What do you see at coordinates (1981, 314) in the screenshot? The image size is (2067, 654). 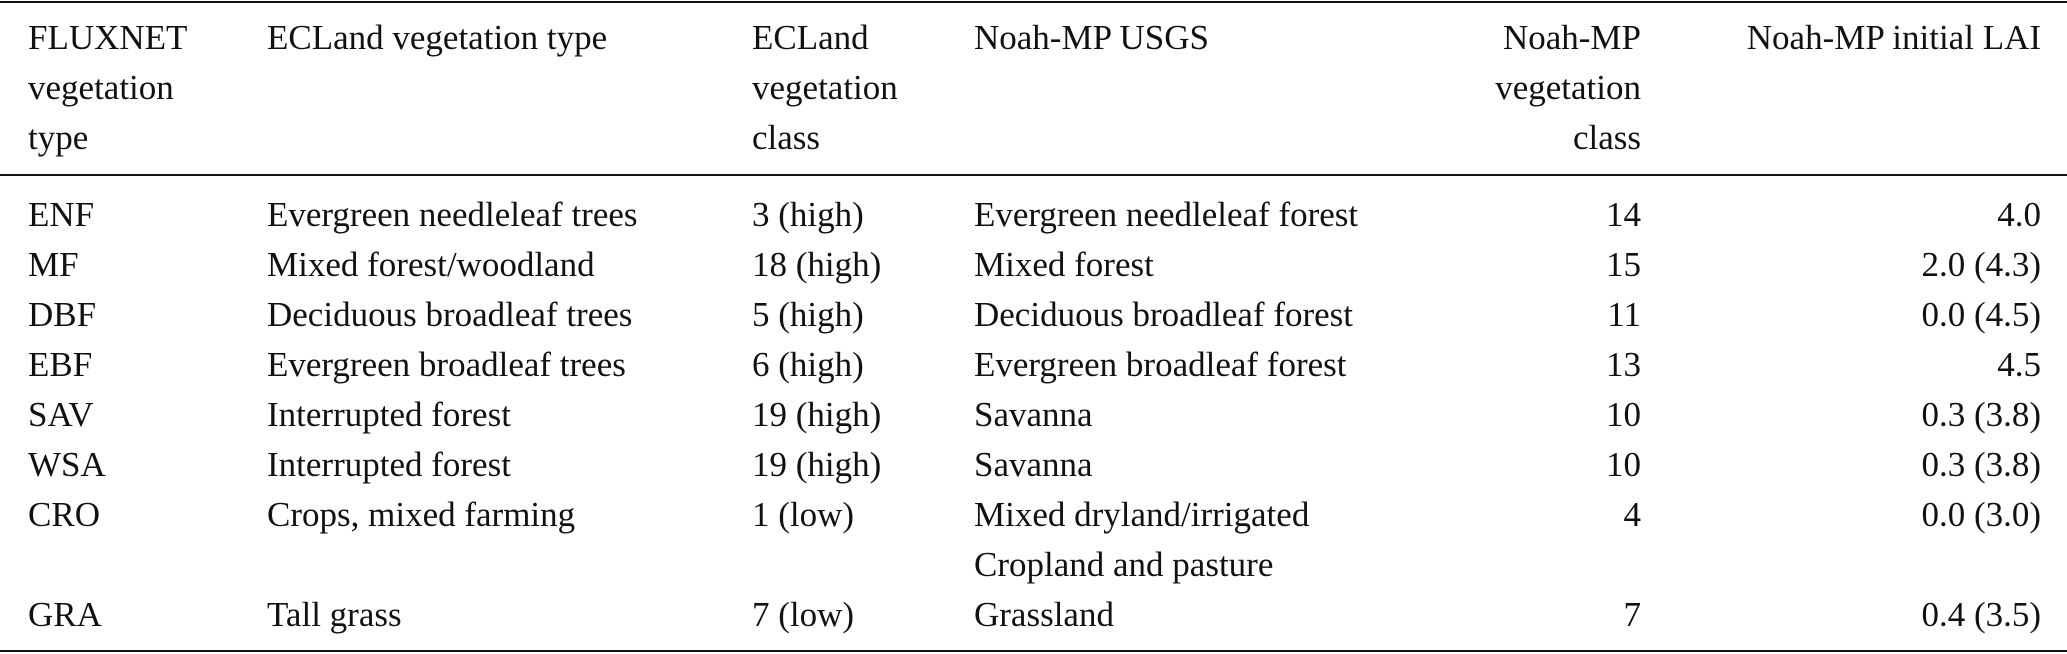 I see `cell-noahmp-lai: 0.0 (4.5)` at bounding box center [1981, 314].